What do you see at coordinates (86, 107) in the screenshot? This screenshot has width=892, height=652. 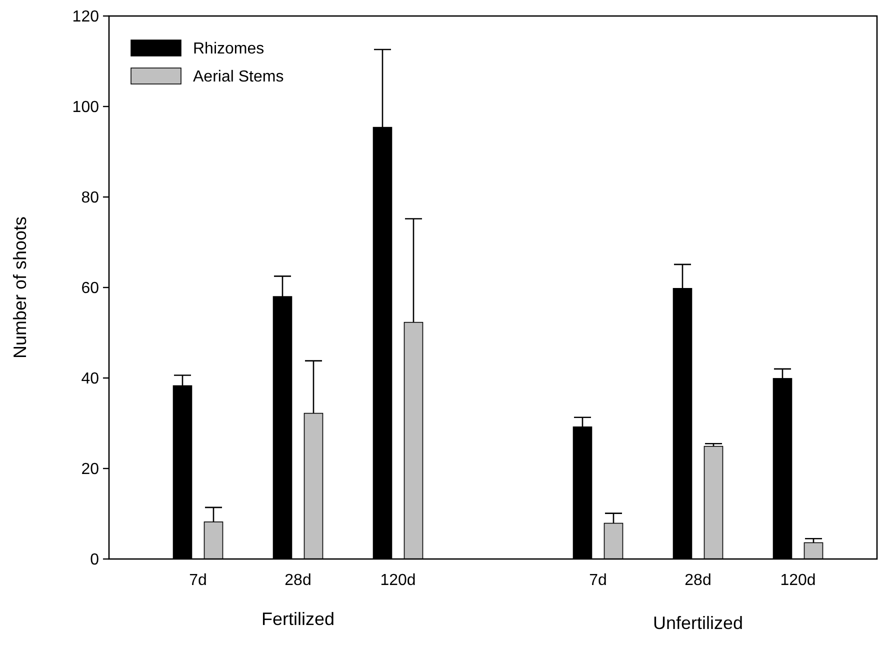 I see `y-tick-label: 100` at bounding box center [86, 107].